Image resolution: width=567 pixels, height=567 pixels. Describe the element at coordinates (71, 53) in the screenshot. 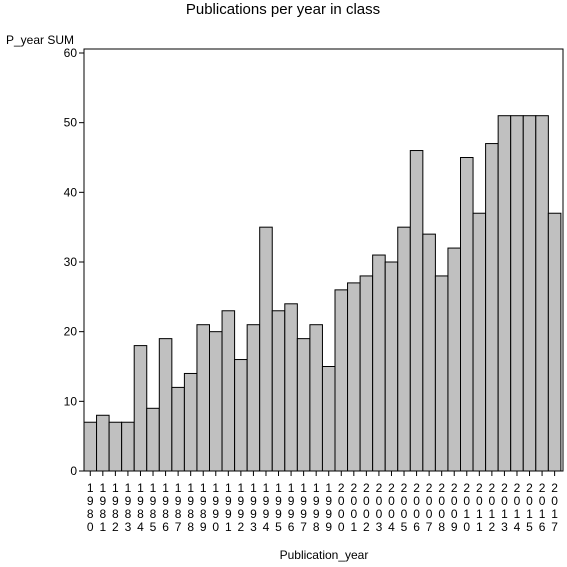

I see `y-tick-label: 60` at that location.